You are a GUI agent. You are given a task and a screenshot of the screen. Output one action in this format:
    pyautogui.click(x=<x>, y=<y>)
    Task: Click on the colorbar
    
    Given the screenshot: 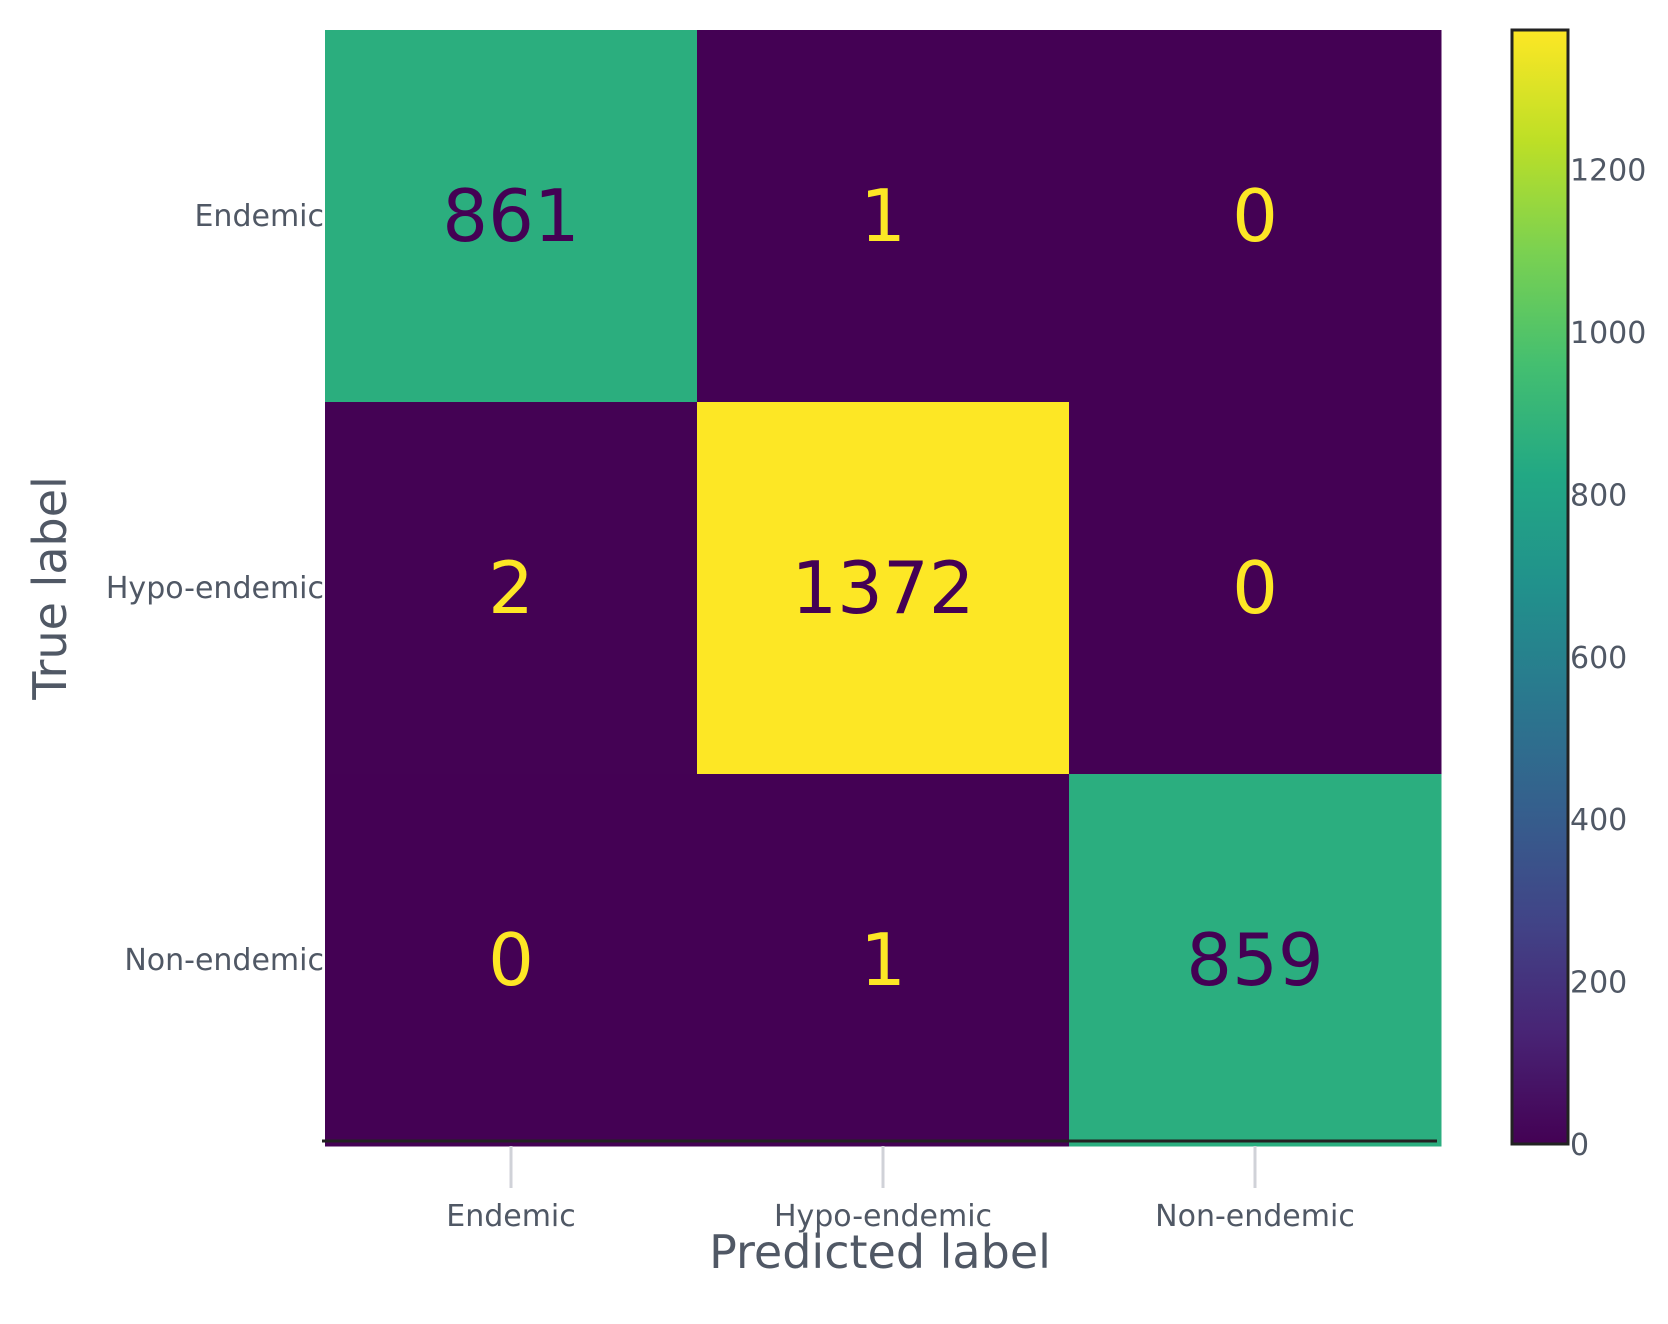 What is the action you would take?
    pyautogui.click(x=1540, y=587)
    